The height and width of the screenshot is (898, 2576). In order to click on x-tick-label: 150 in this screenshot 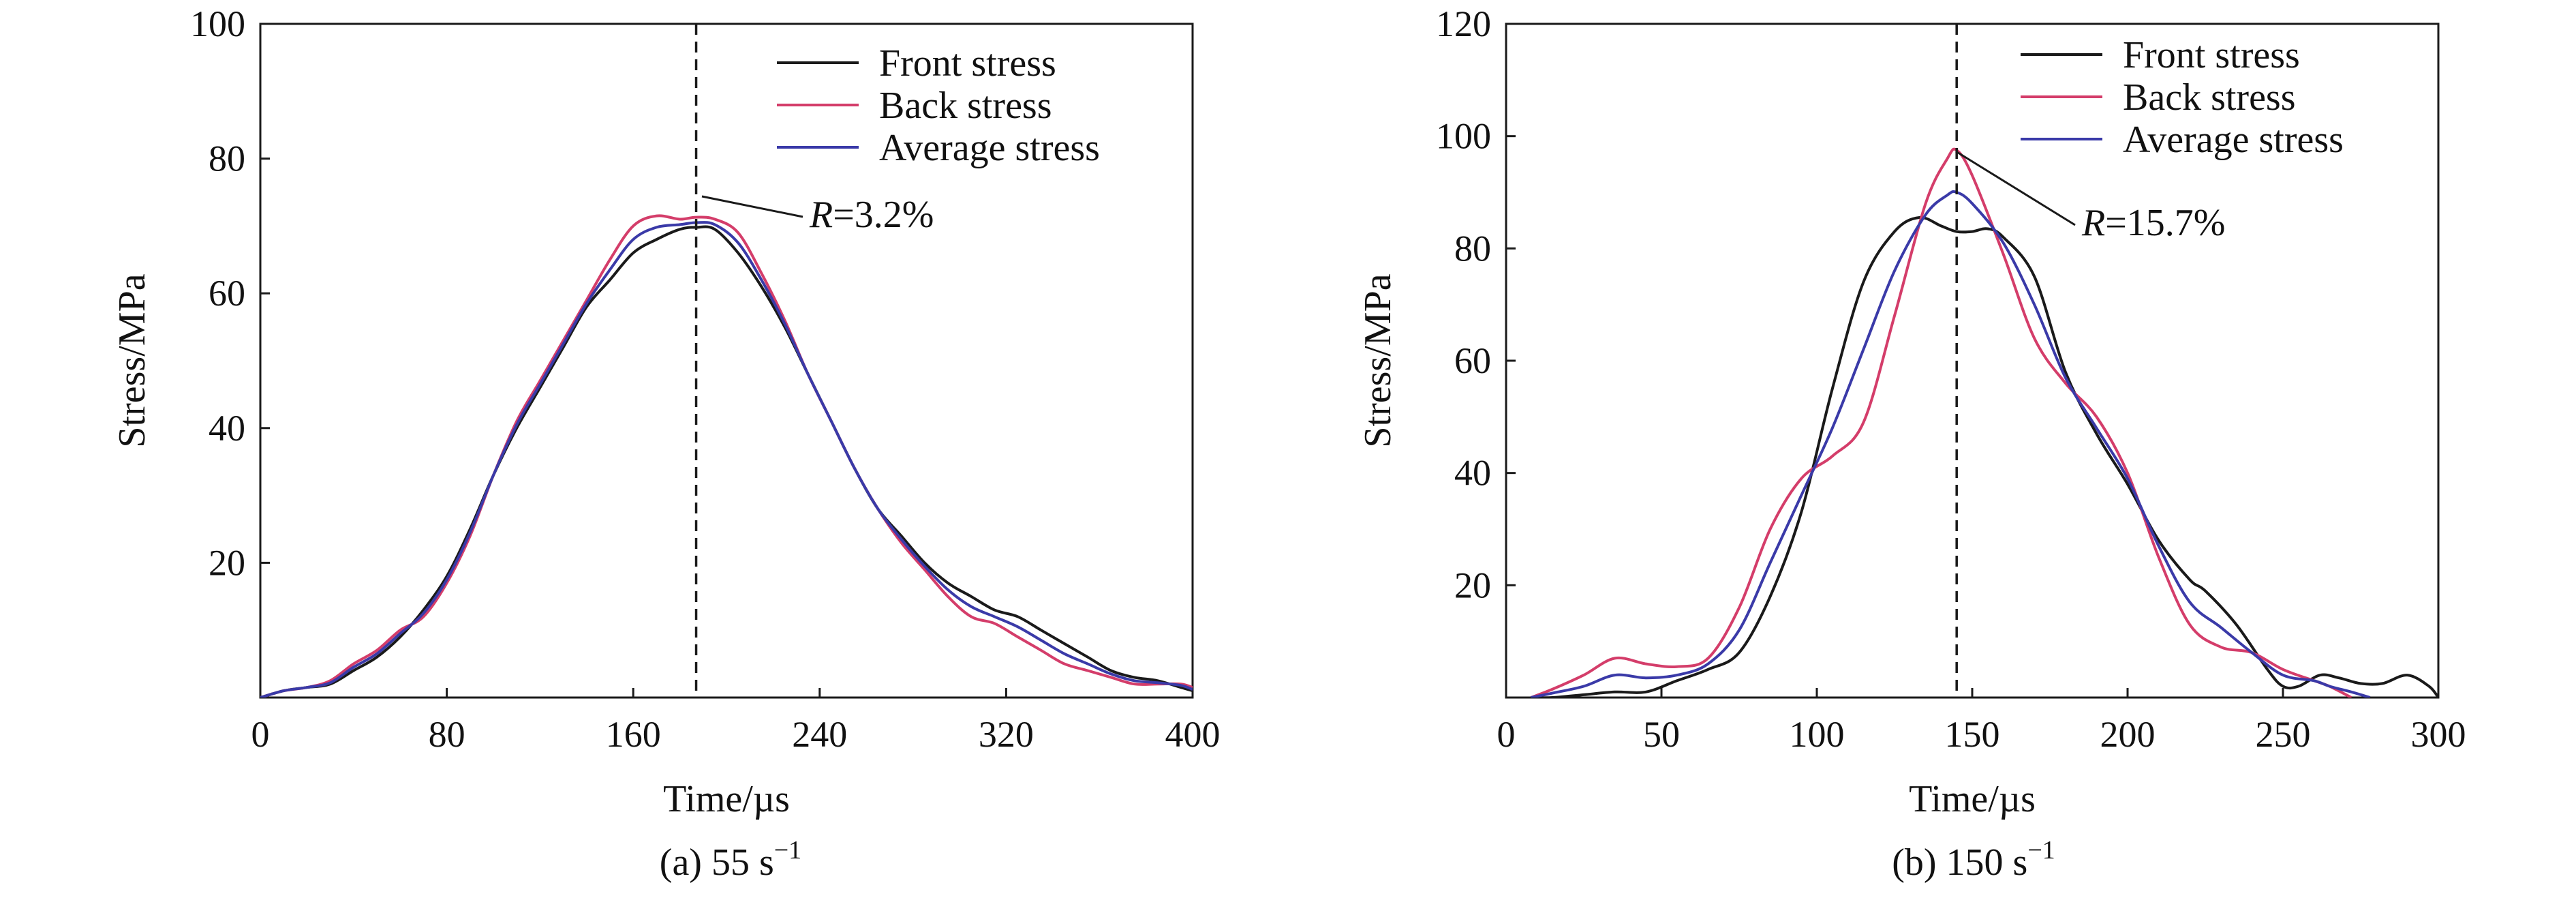, I will do `click(1972, 734)`.